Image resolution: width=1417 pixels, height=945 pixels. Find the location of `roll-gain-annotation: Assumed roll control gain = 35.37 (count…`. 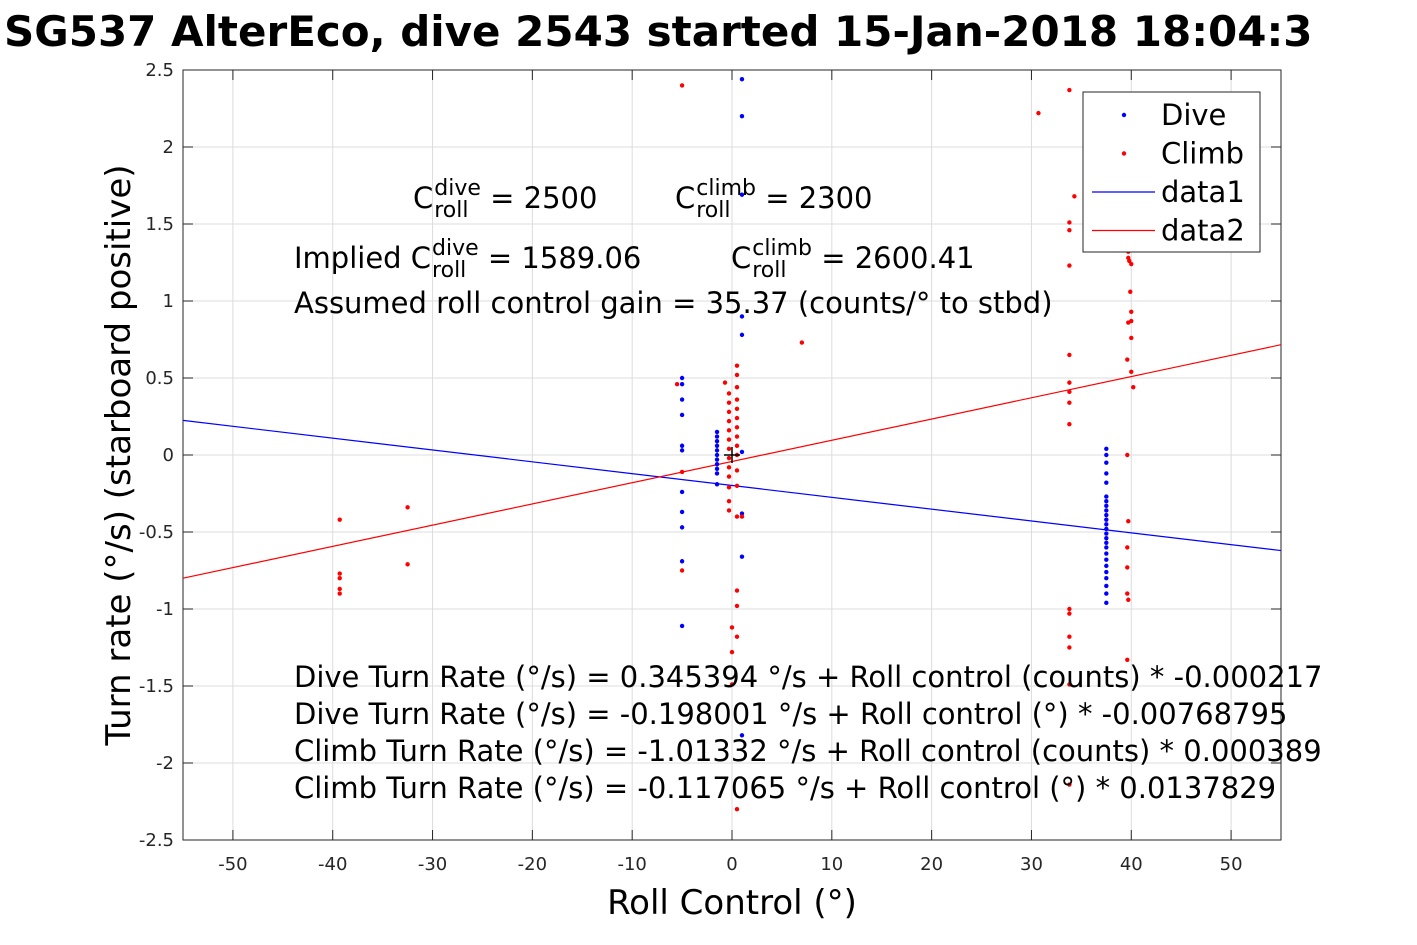

roll-gain-annotation: Assumed roll control gain = 35.37 (count… is located at coordinates (673, 303).